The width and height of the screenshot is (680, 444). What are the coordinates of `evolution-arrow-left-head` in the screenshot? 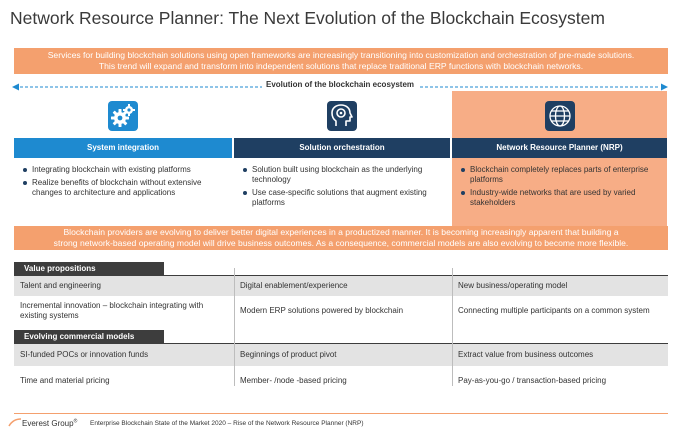 It's located at (15, 87).